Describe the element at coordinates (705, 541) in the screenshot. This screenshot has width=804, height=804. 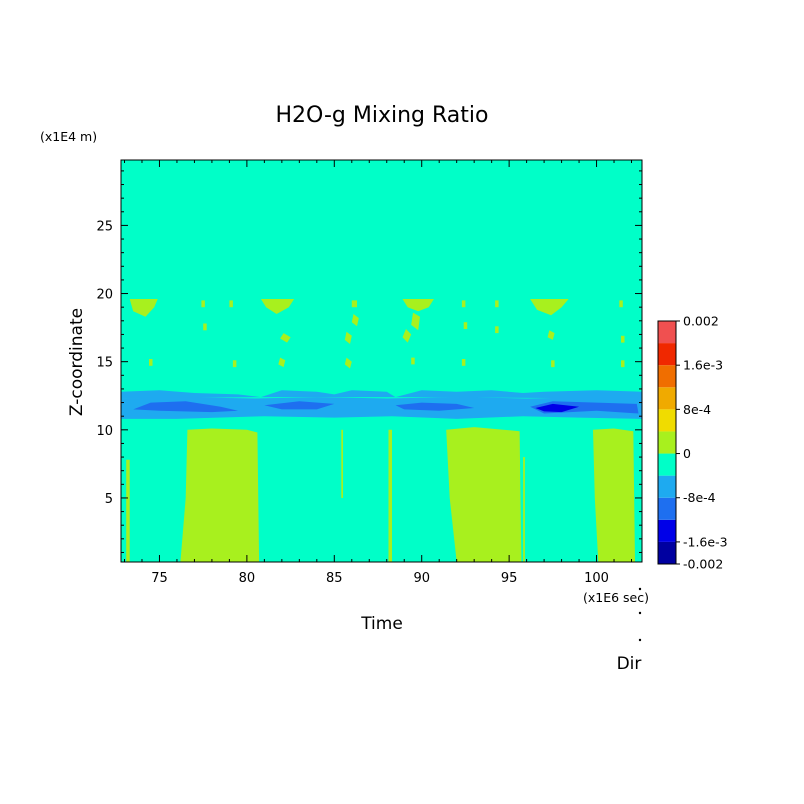
I see `colorbar-label: -1.6e-3` at that location.